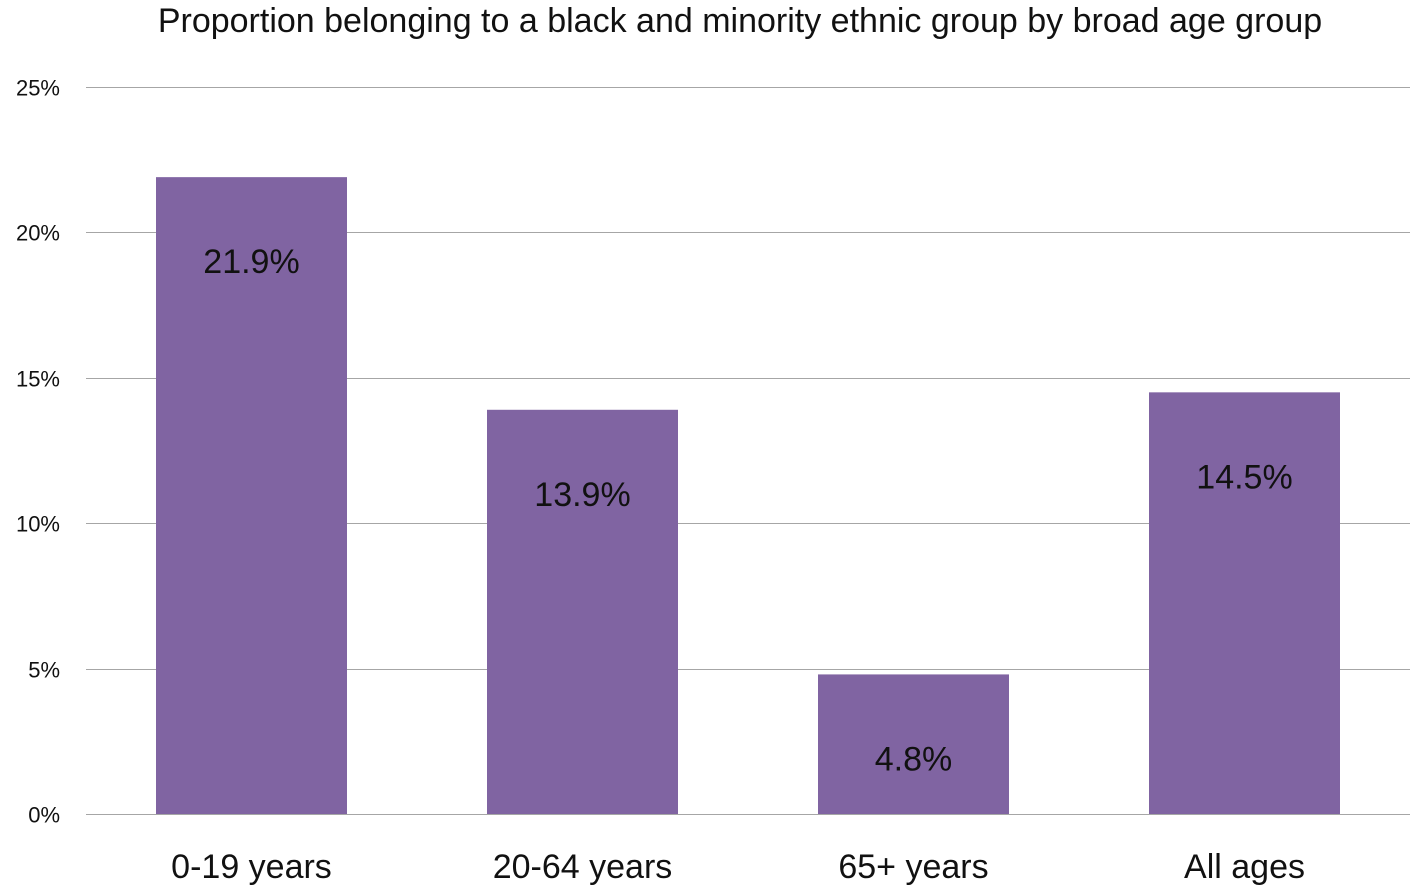 This screenshot has height=885, width=1410. What do you see at coordinates (38, 233) in the screenshot?
I see `y-tick-label: 20%` at bounding box center [38, 233].